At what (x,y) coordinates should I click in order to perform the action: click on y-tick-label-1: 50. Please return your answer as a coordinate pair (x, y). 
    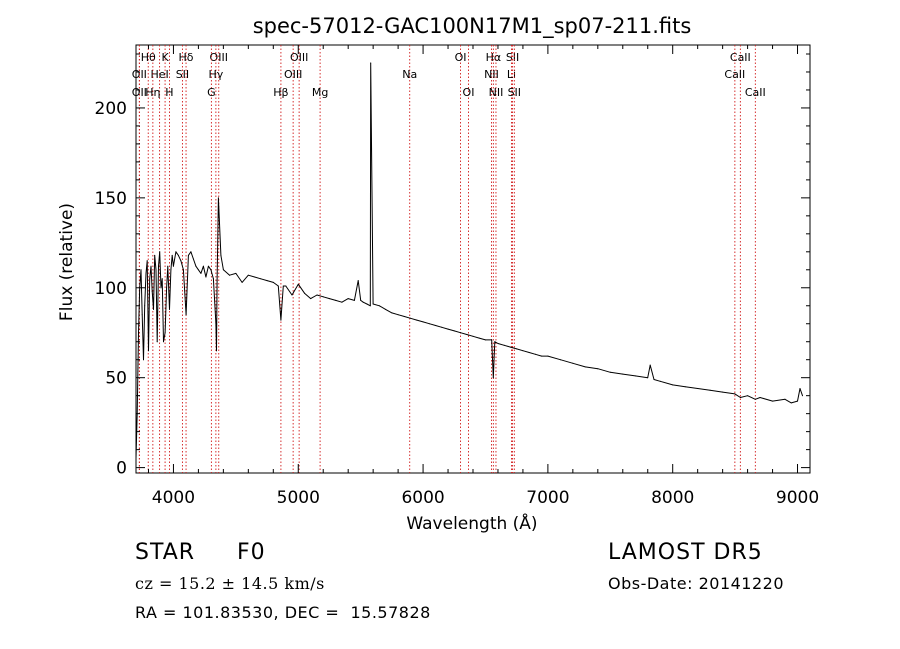
    Looking at the image, I should click on (116, 379).